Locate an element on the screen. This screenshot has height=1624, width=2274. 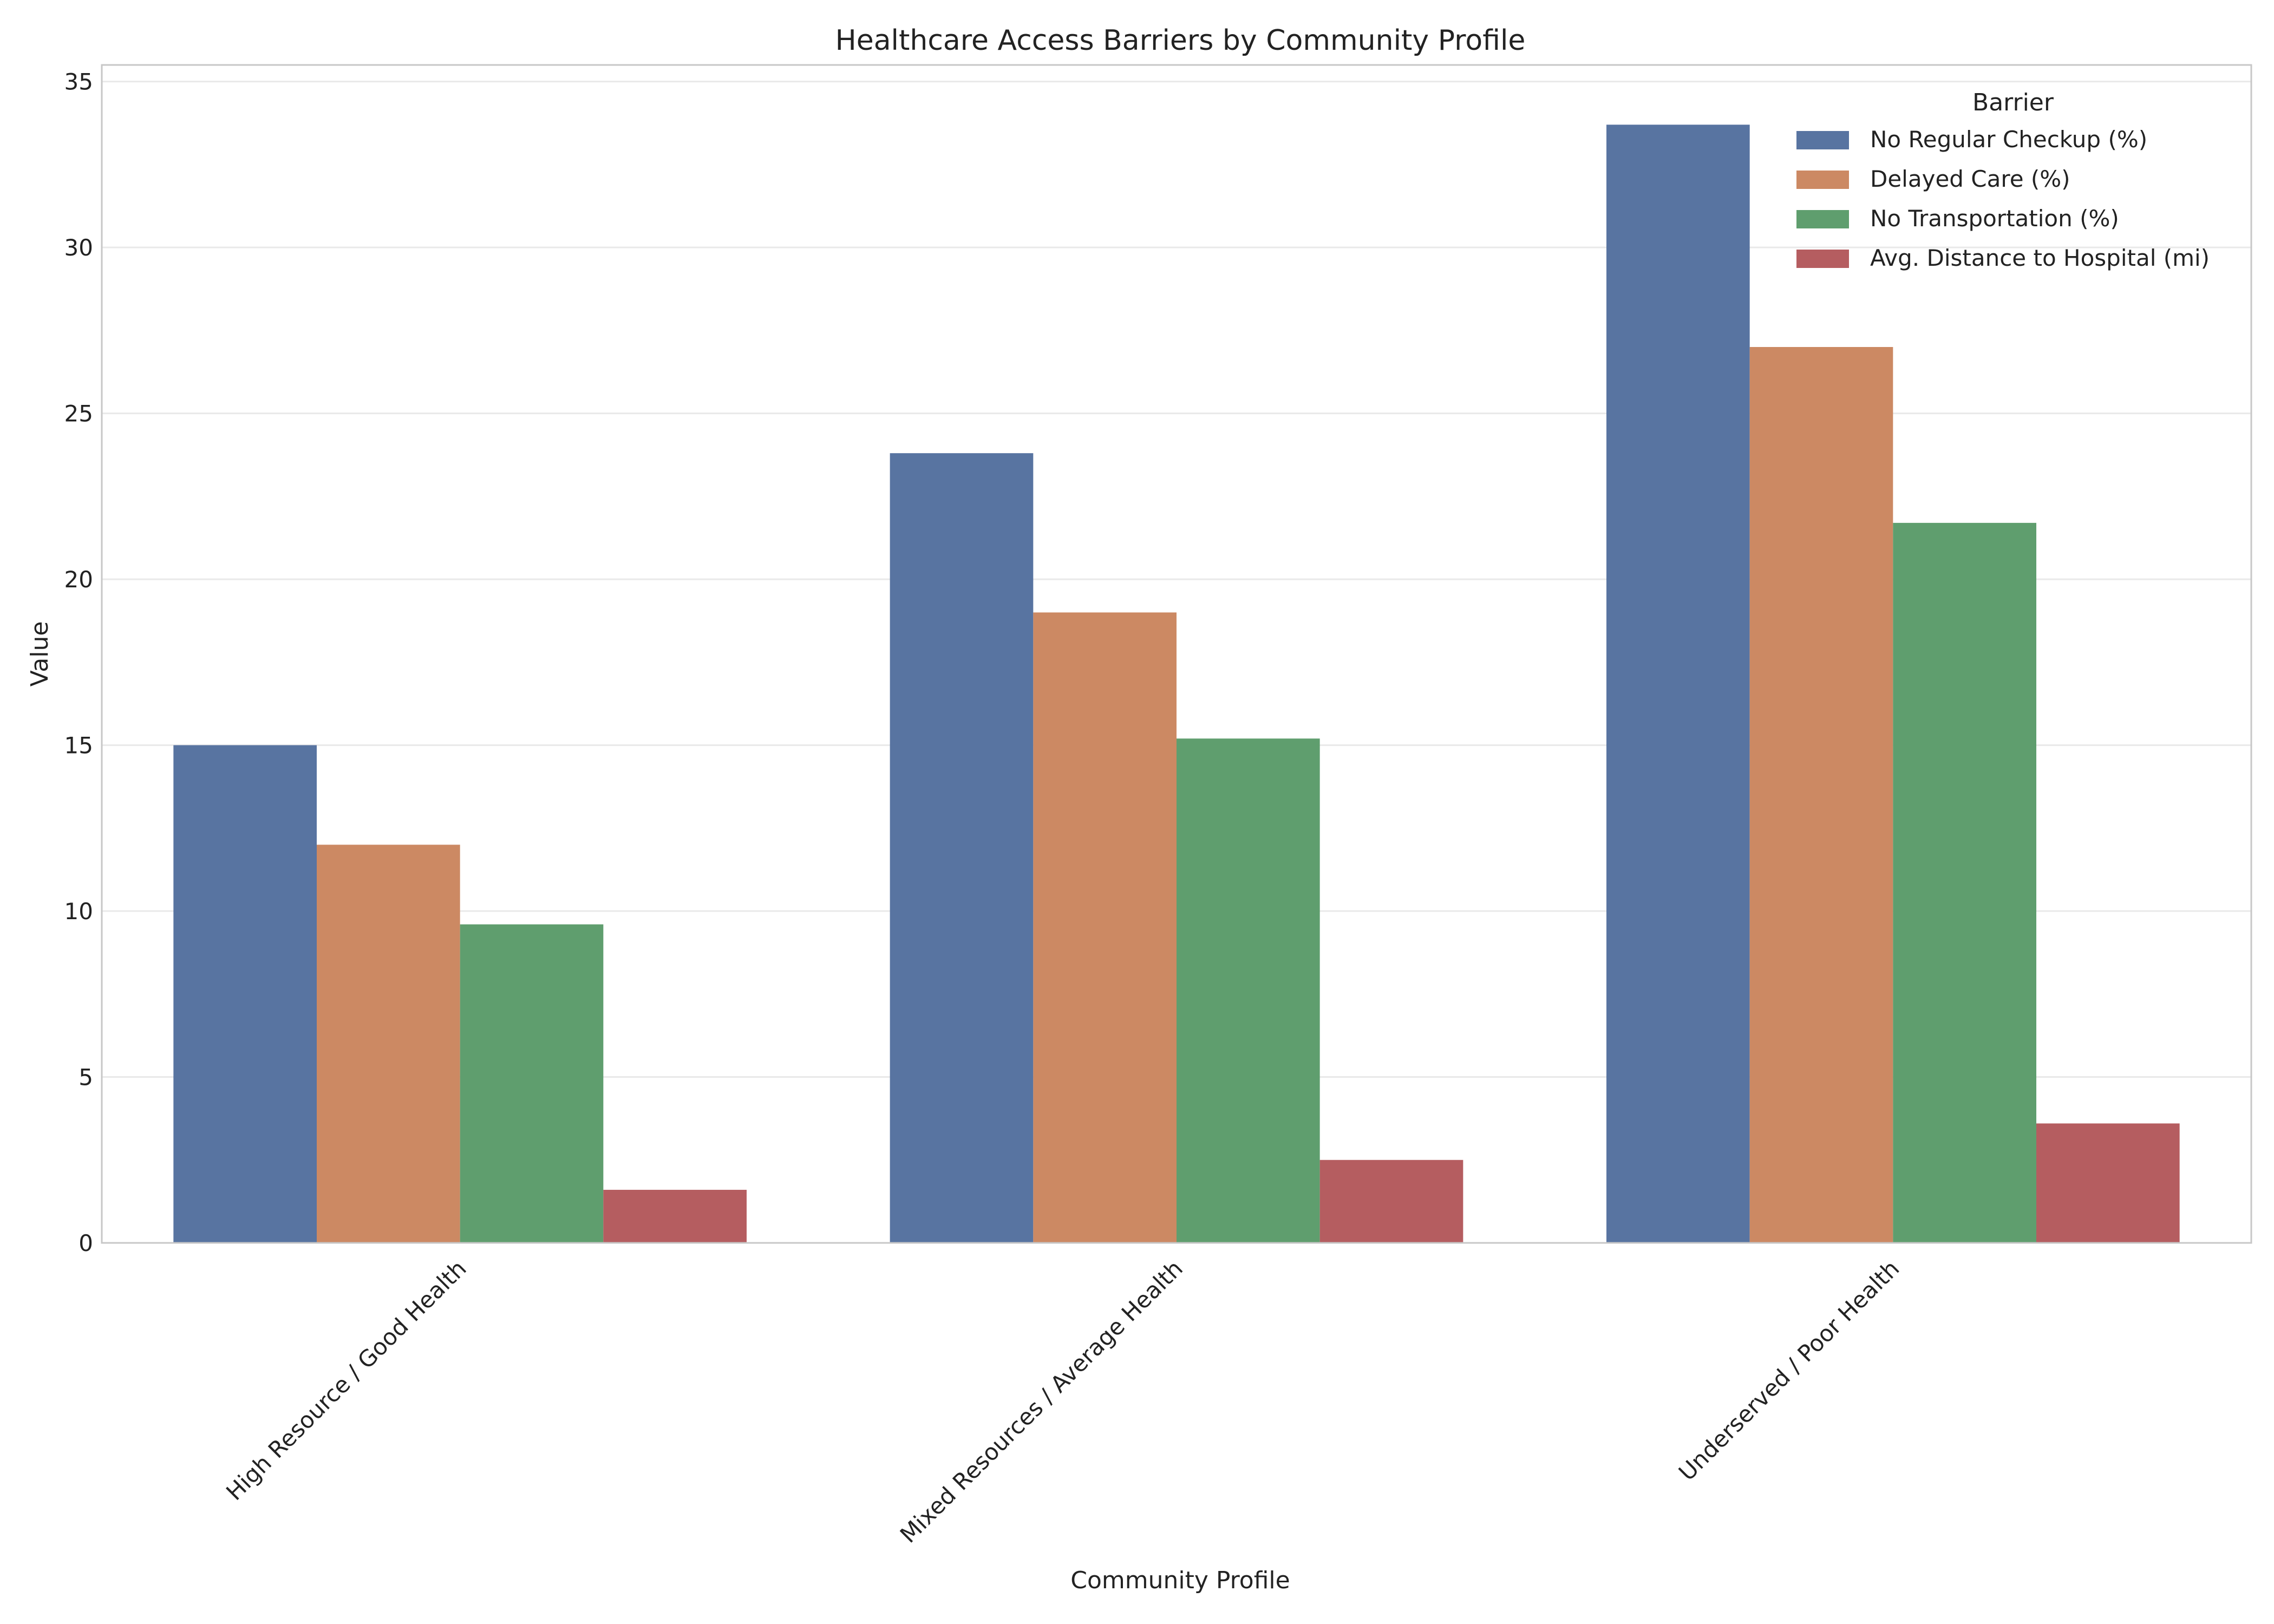
x-axis-label: Community Profile is located at coordinates (1180, 1580).